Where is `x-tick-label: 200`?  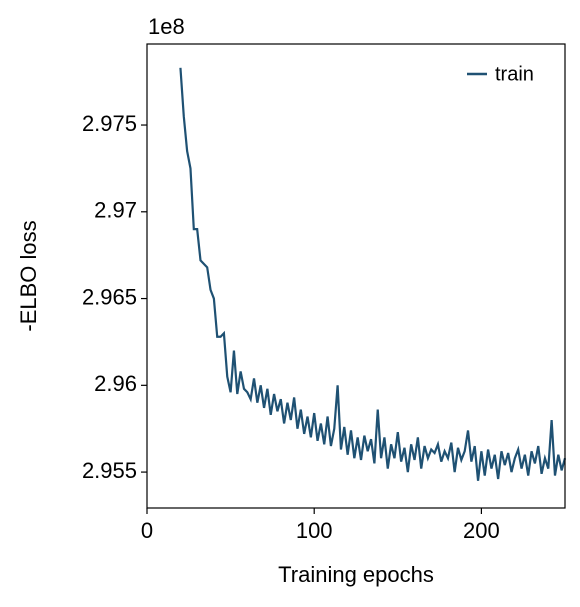 x-tick-label: 200 is located at coordinates (481, 530).